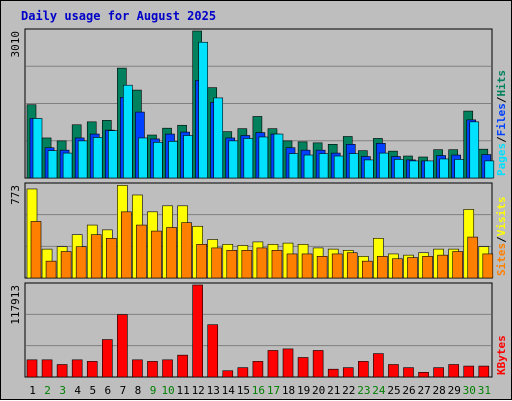  Describe the element at coordinates (318, 390) in the screenshot. I see `day-label-20: 20` at that location.